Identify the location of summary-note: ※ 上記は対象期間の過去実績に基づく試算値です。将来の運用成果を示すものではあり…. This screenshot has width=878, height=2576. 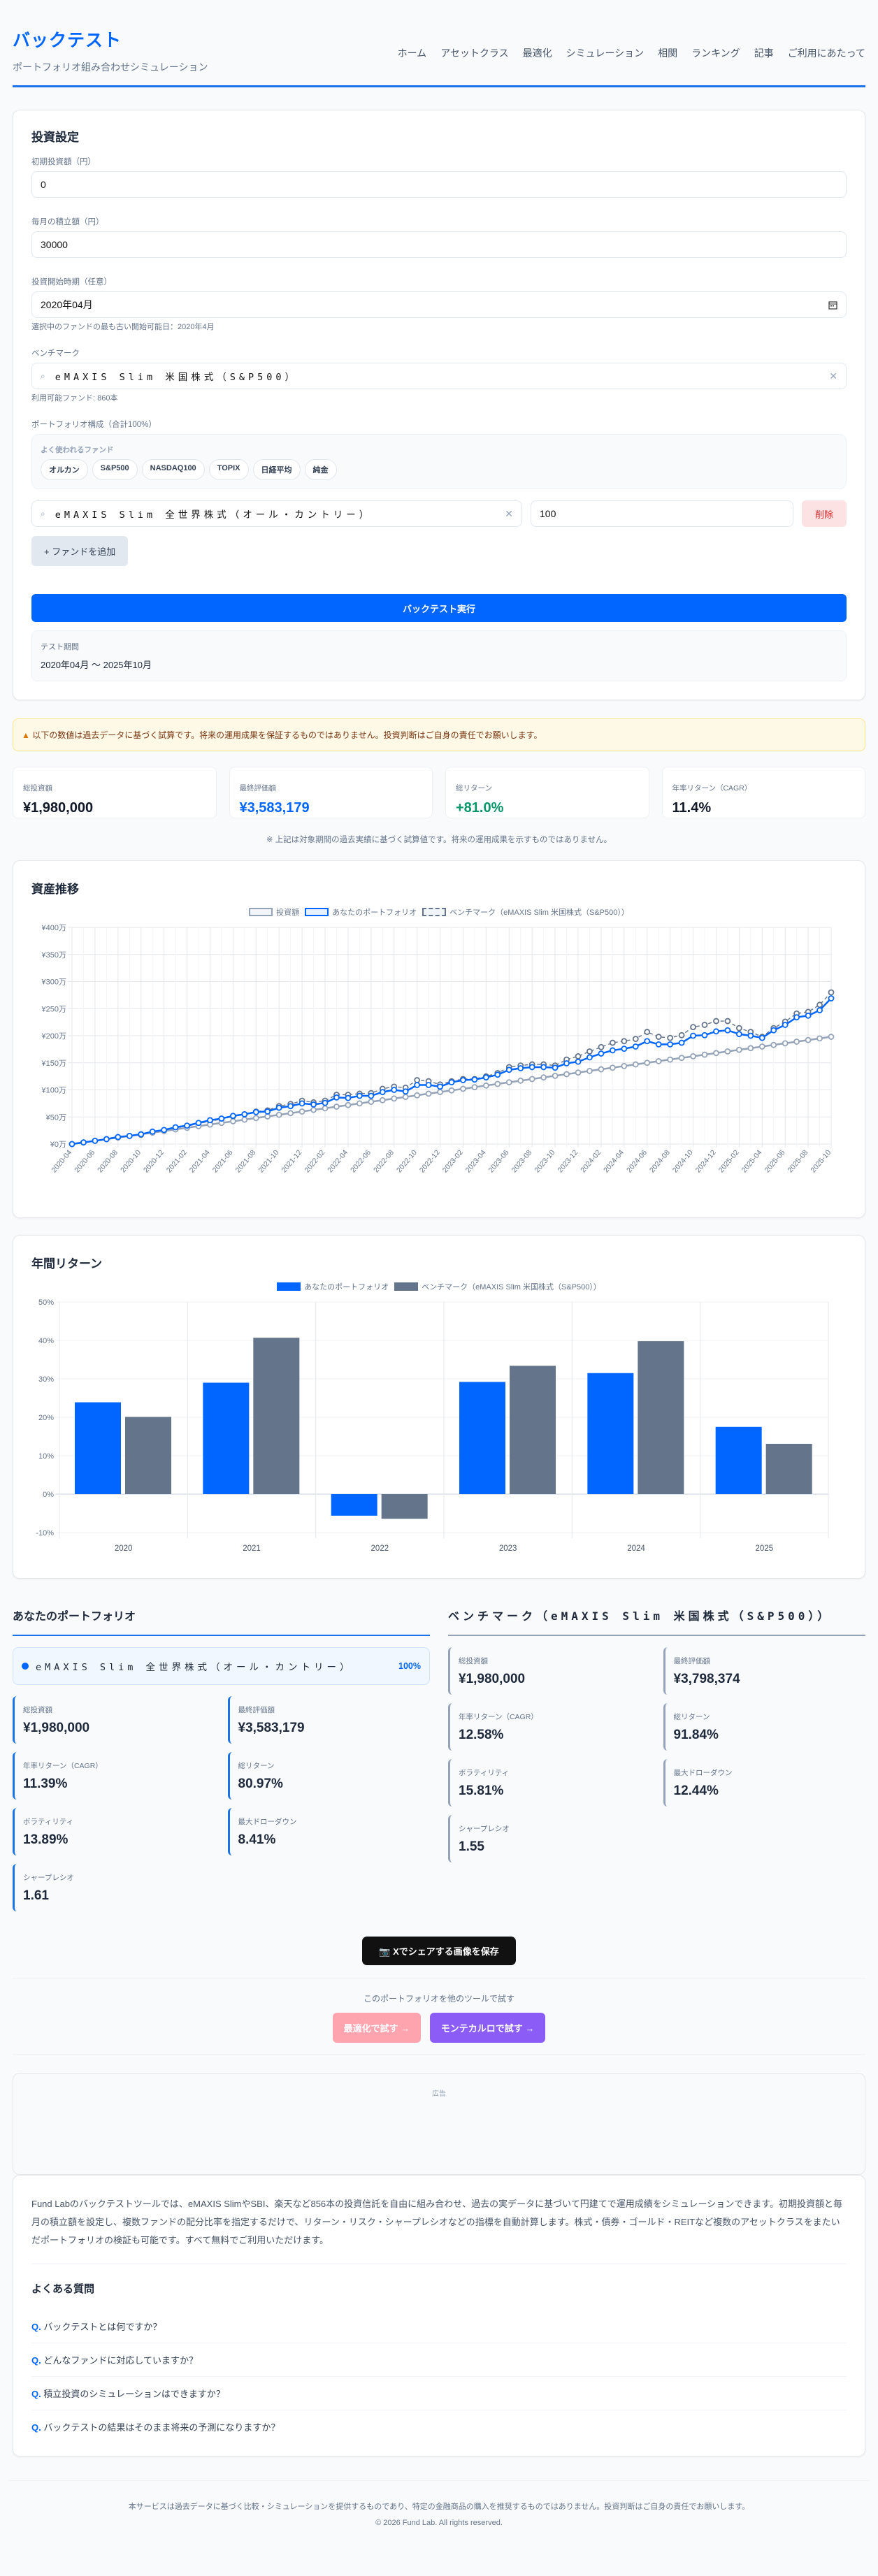
(439, 840).